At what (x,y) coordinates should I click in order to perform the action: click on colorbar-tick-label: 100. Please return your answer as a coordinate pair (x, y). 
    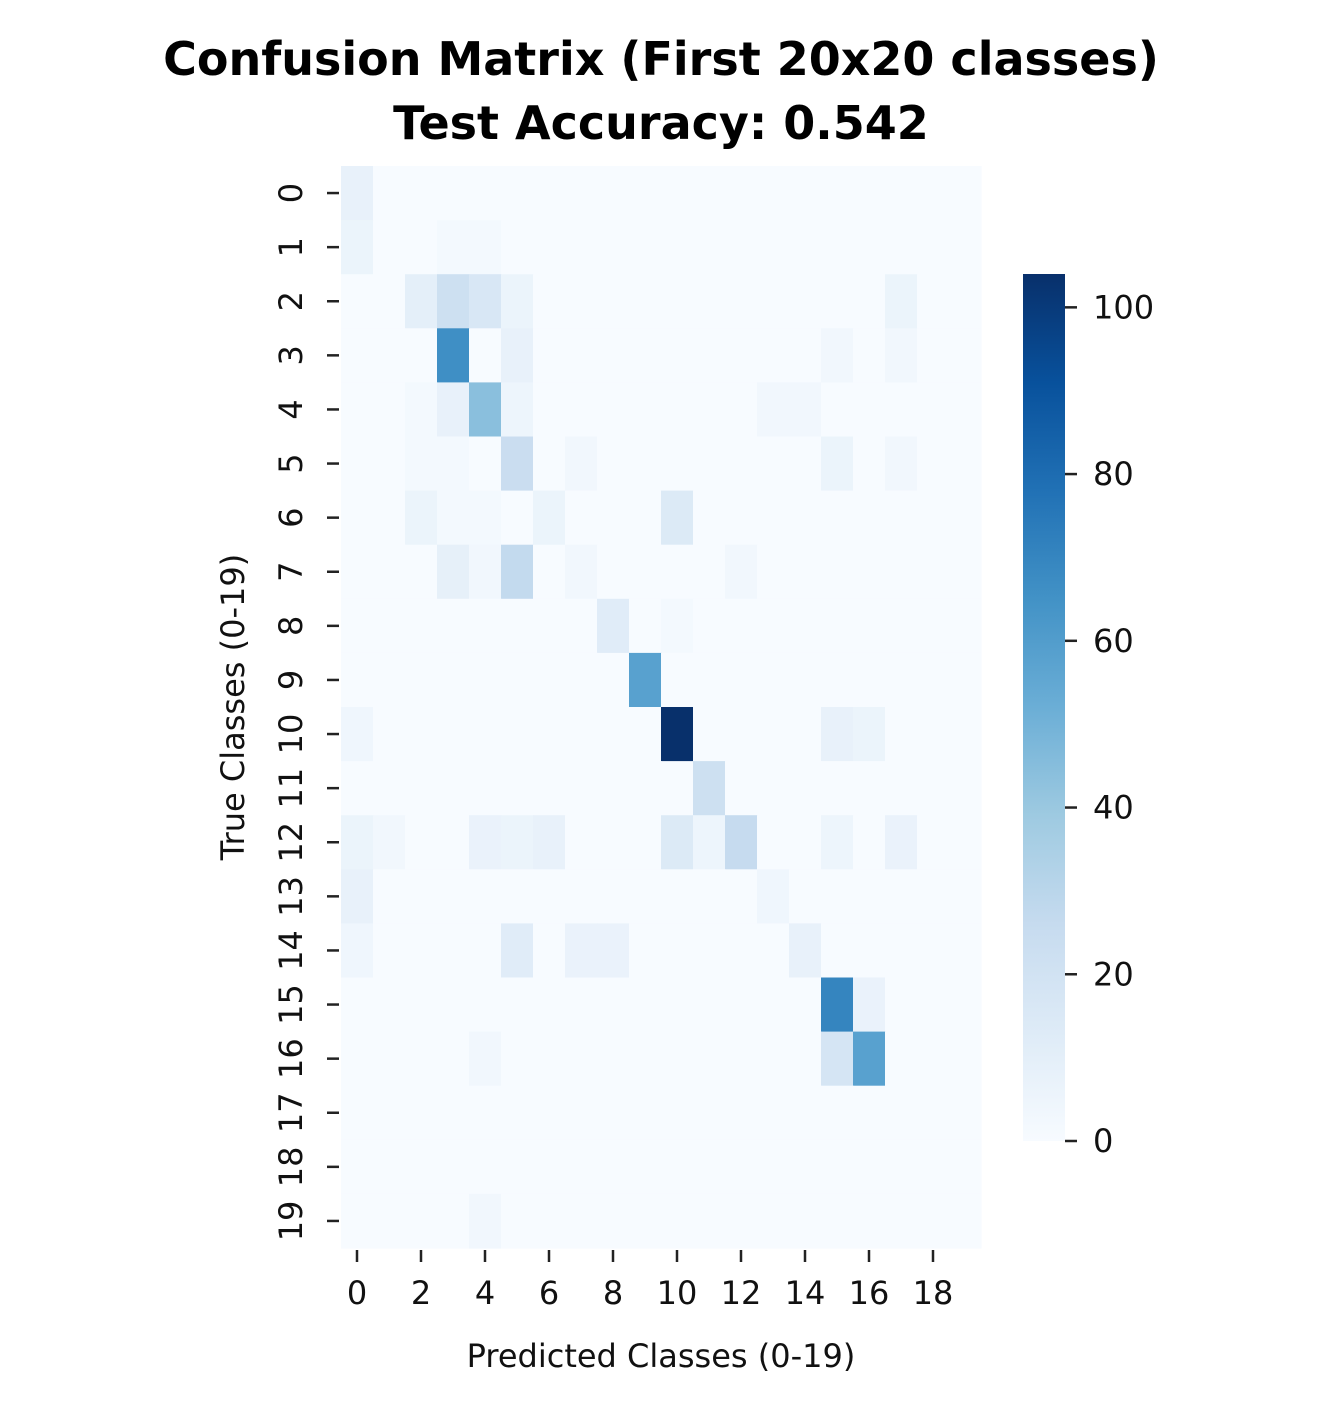
    Looking at the image, I should click on (1123, 307).